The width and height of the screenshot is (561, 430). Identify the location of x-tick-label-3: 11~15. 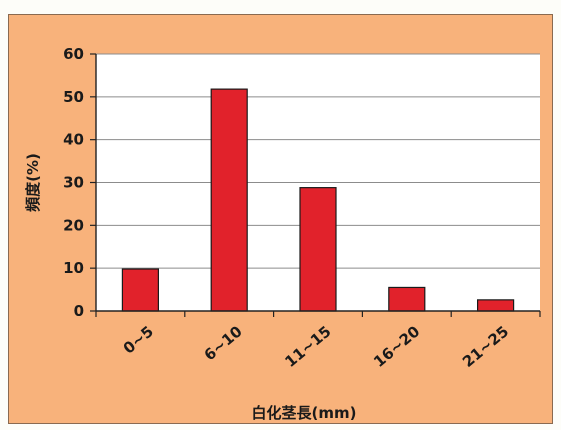
(307, 346).